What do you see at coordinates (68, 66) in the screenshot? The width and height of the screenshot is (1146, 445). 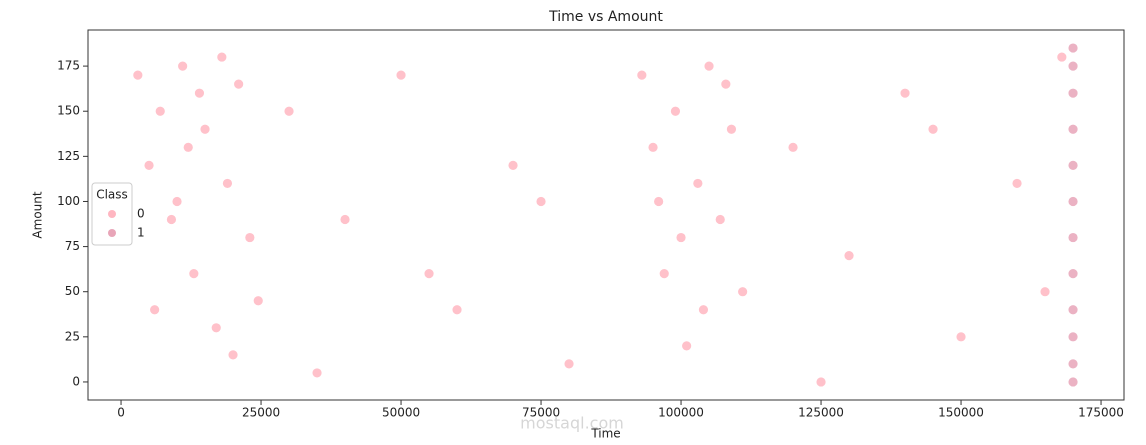 I see `y-tick-label: 175` at bounding box center [68, 66].